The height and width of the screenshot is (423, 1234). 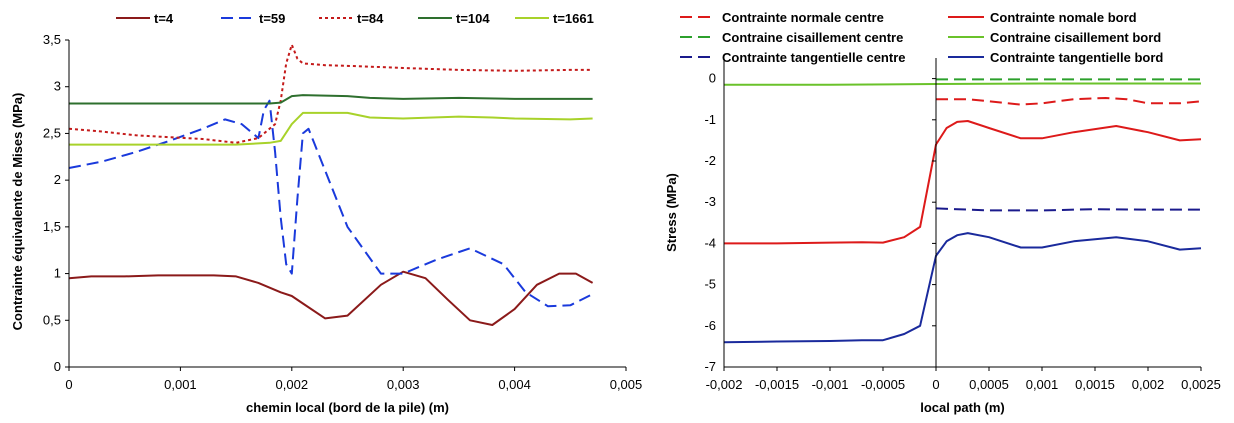 What do you see at coordinates (52, 132) in the screenshot?
I see `y-tick-label: 2,5` at bounding box center [52, 132].